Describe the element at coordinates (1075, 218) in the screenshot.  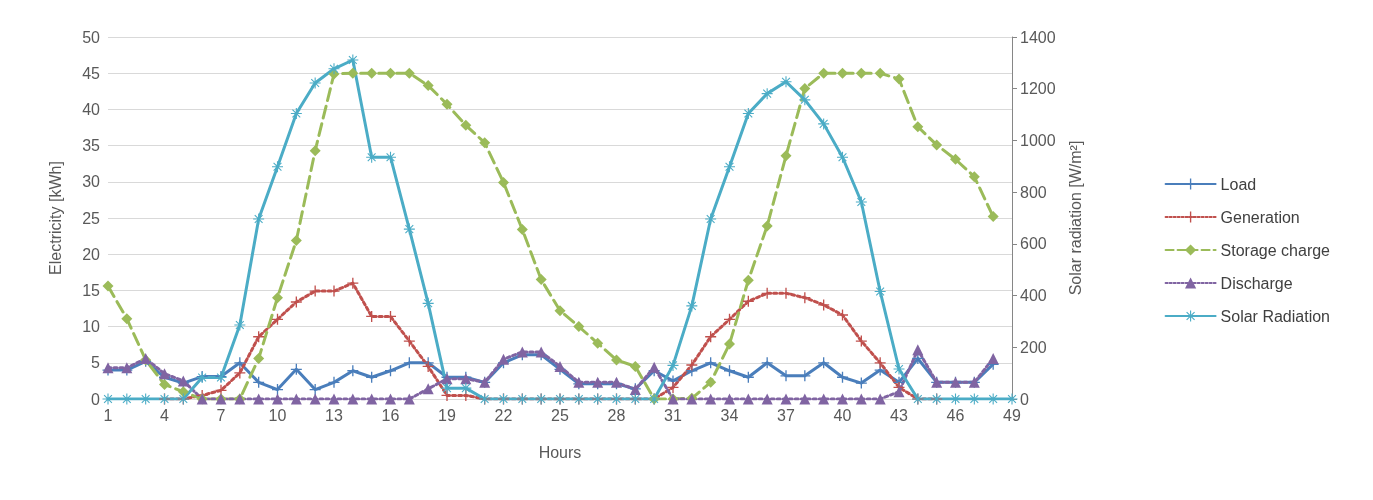
I see `y2-axis-title: Solar radiation [W/m²]` at that location.